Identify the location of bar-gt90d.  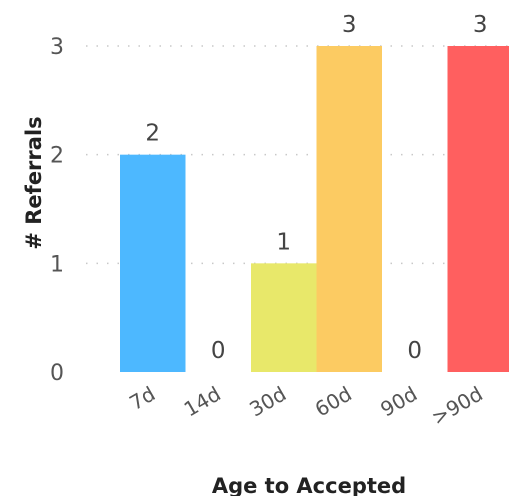
(478, 209).